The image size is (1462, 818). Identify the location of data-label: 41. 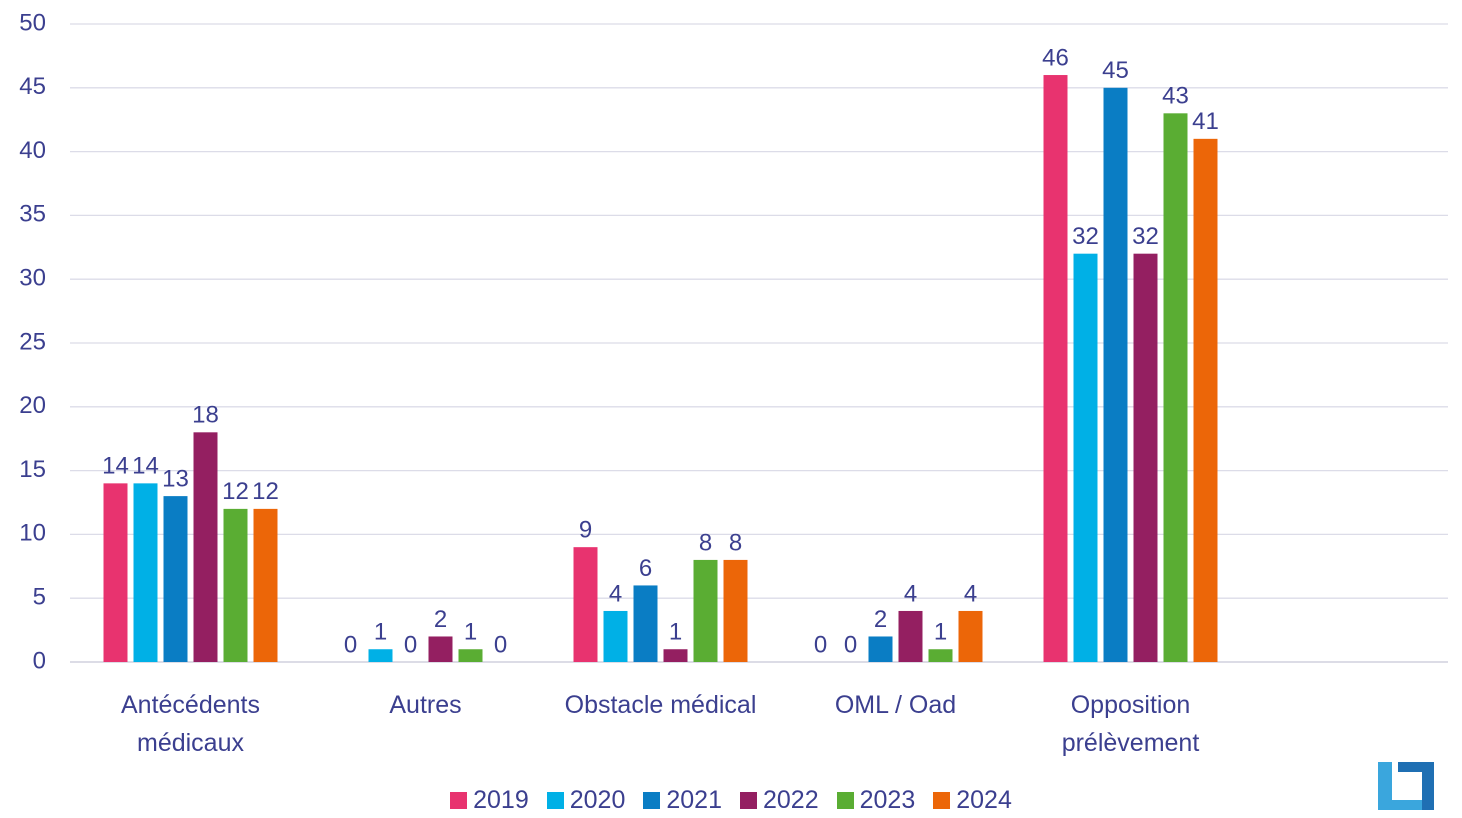
(1205, 121).